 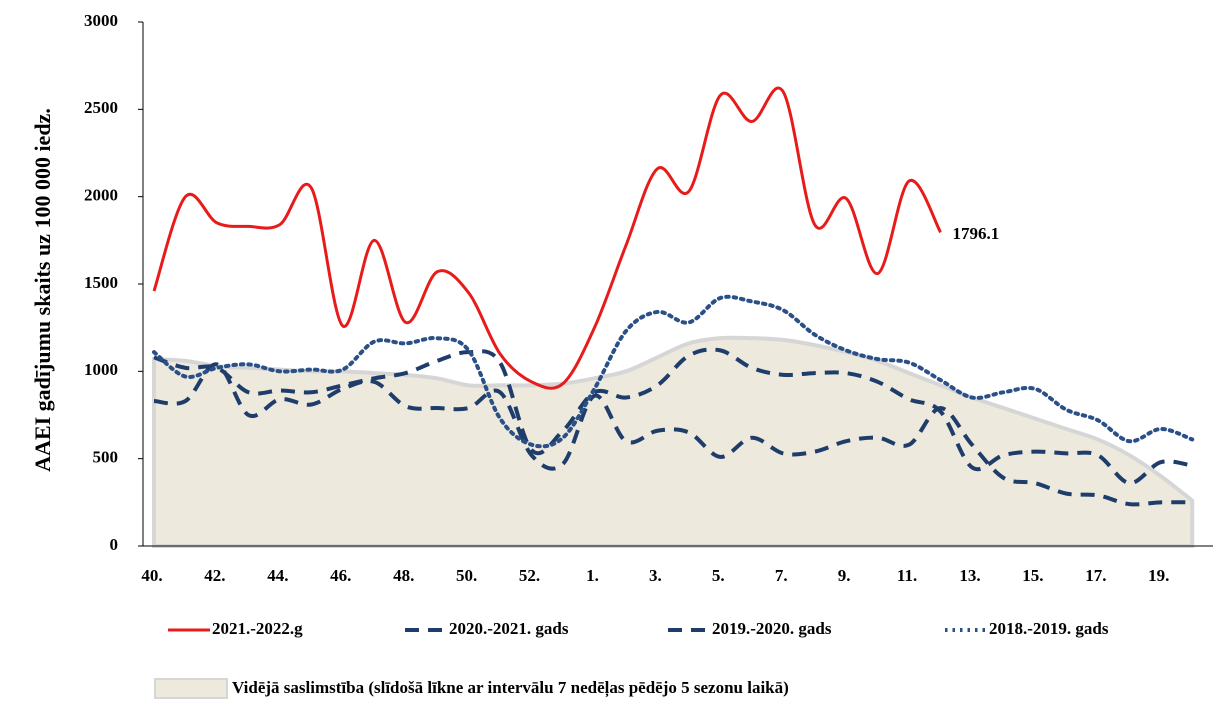 I want to click on legend-swatch, so click(x=191, y=688).